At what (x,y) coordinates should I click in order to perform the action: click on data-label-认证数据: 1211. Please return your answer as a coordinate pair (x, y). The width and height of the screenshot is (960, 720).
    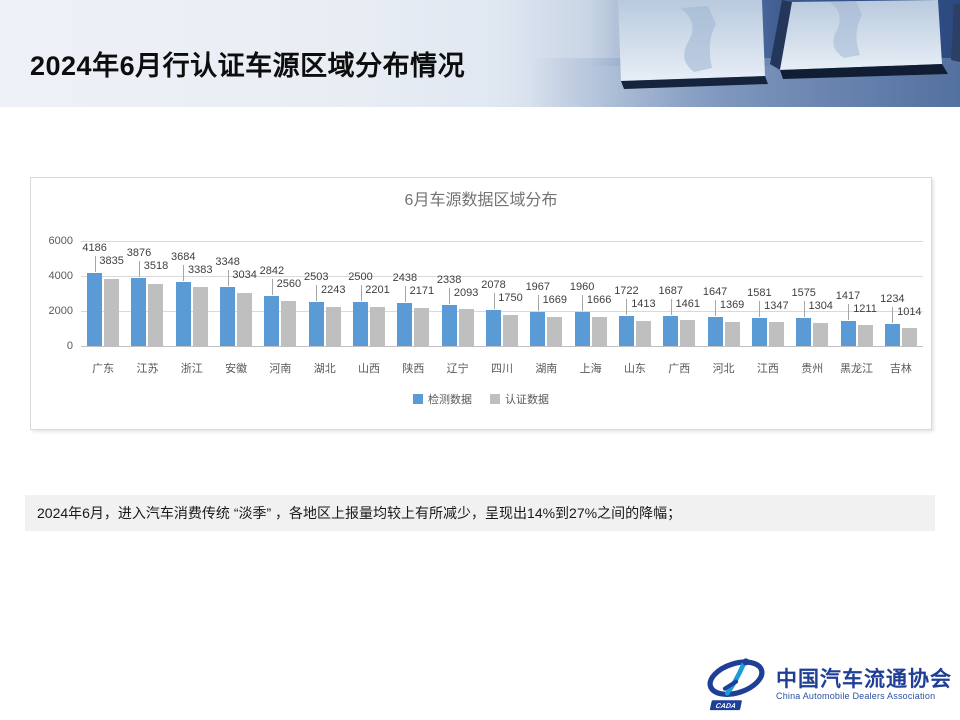
    Looking at the image, I should click on (865, 309).